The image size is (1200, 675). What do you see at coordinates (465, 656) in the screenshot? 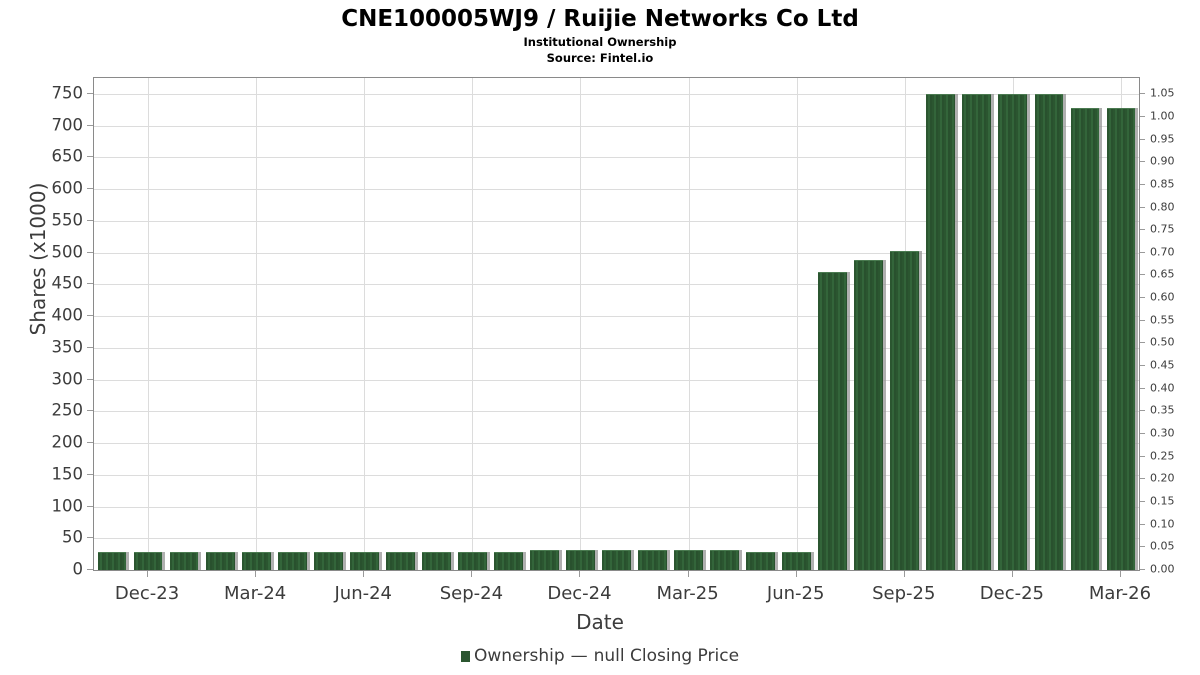
I see `legend-swatch-ownership` at bounding box center [465, 656].